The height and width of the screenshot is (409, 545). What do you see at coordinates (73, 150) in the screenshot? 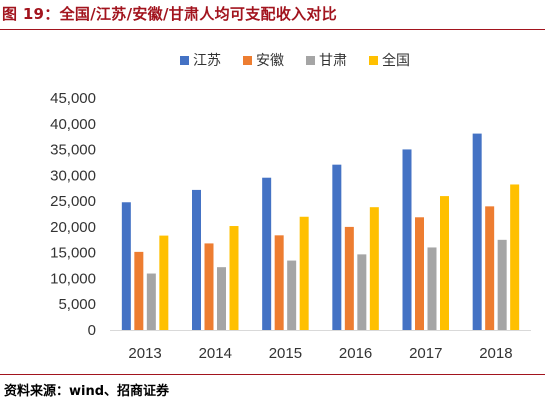
I see `y-tick-label: 35,000` at bounding box center [73, 150].